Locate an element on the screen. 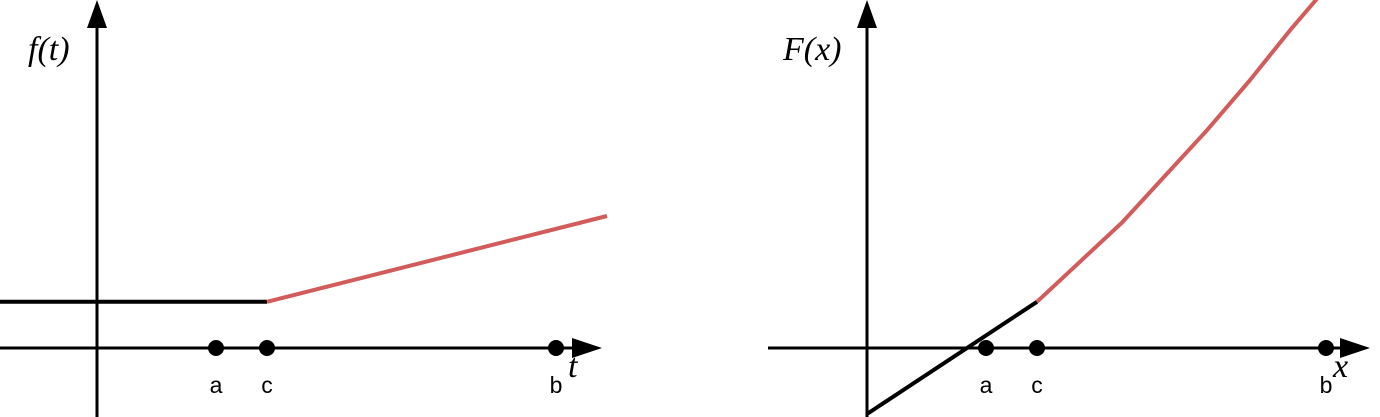  curves is located at coordinates (304, 259).